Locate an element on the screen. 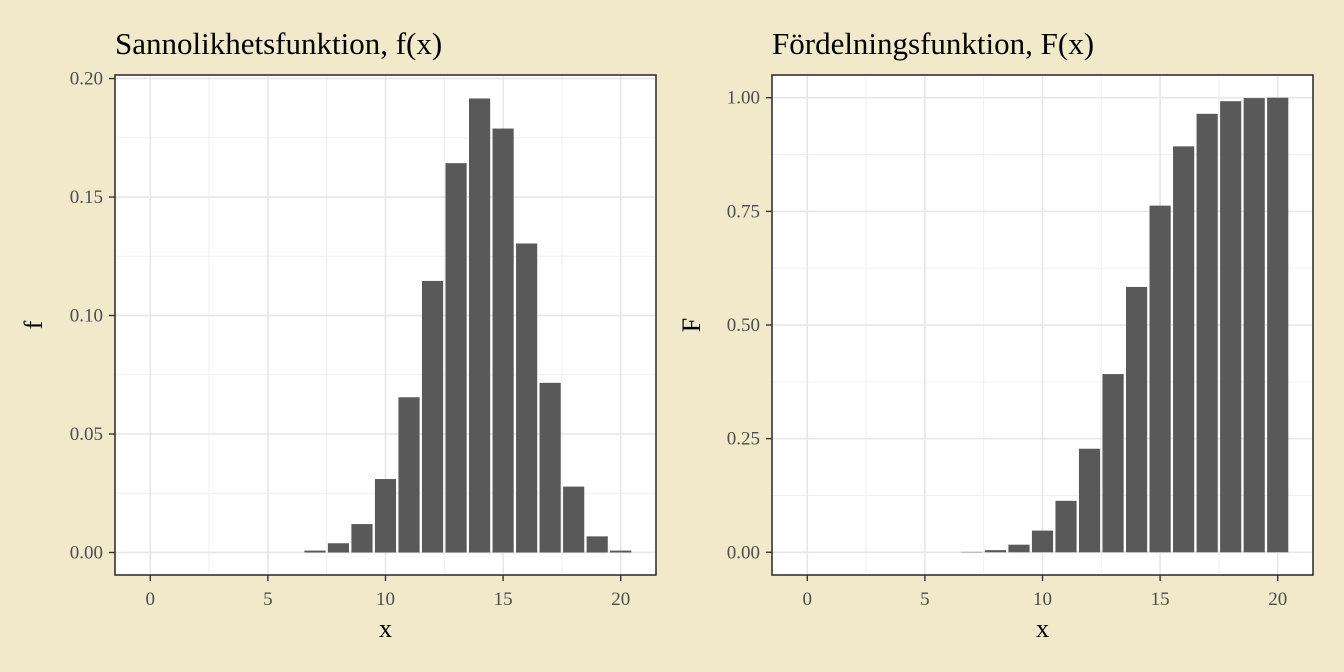 This screenshot has width=1344, height=672. y-tick-label: 0.15 is located at coordinates (86, 197).